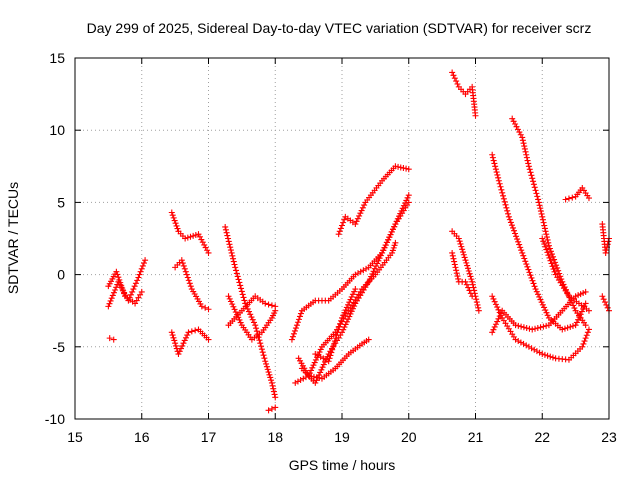 Image resolution: width=640 pixels, height=480 pixels. I want to click on x-tick-label: 23, so click(609, 437).